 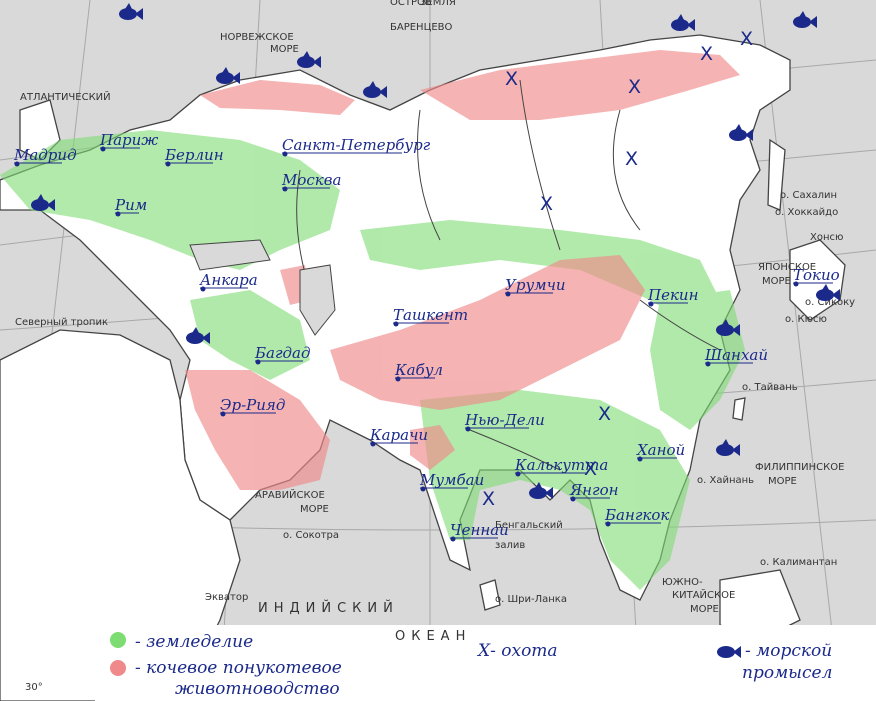 I want to click on geo-label: Бенгальский, so click(x=529, y=525).